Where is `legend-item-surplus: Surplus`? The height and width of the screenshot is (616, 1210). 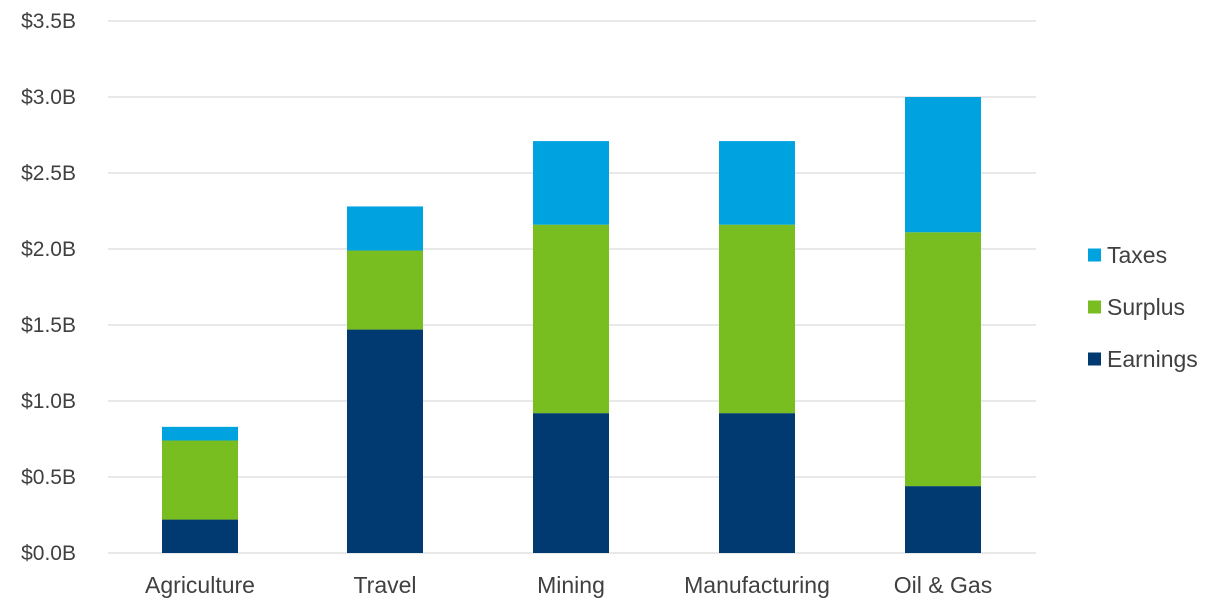 legend-item-surplus: Surplus is located at coordinates (1136, 307).